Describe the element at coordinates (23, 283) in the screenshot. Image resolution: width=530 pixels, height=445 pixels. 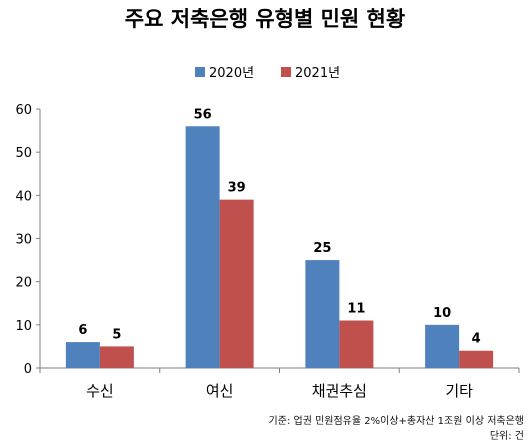
I see `y-tick-label: 20` at that location.